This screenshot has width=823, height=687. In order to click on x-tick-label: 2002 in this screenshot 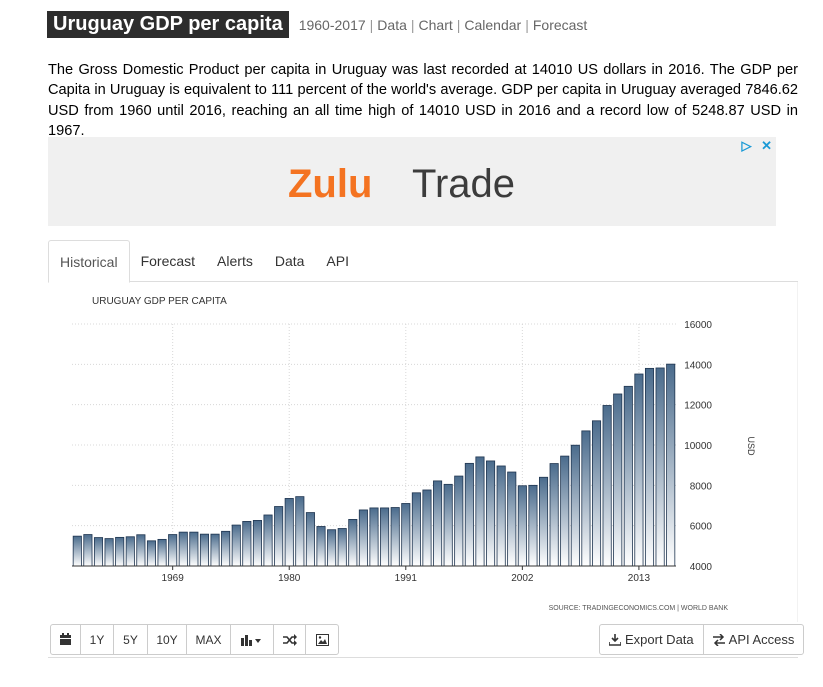, I will do `click(522, 578)`.